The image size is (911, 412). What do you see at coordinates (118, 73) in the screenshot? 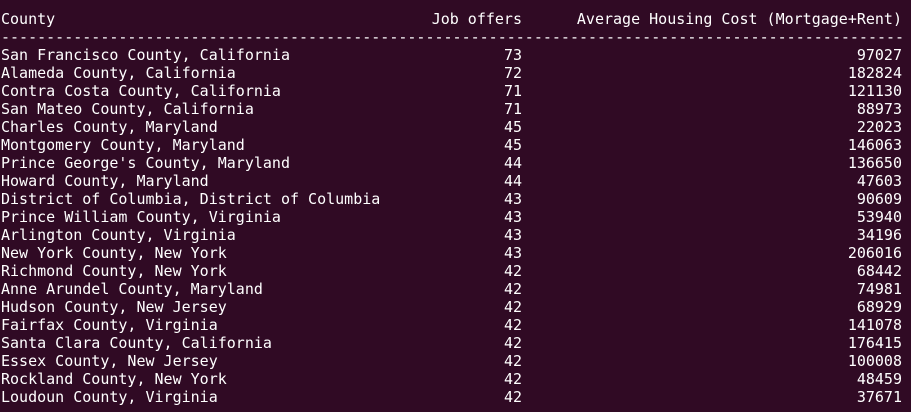
I see `row-county: Alameda County, California` at bounding box center [118, 73].